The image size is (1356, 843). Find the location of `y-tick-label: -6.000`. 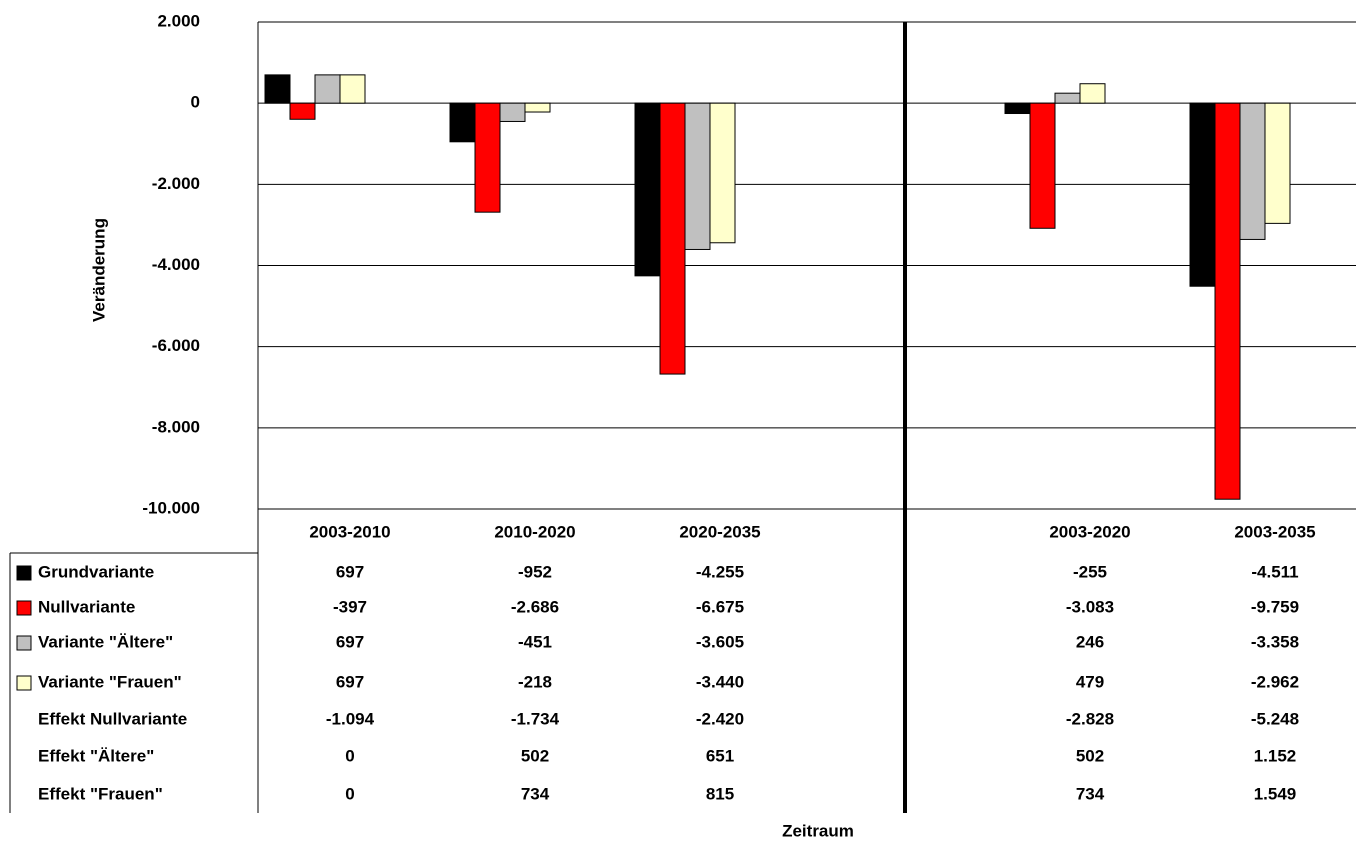

y-tick-label: -6.000 is located at coordinates (176, 345).